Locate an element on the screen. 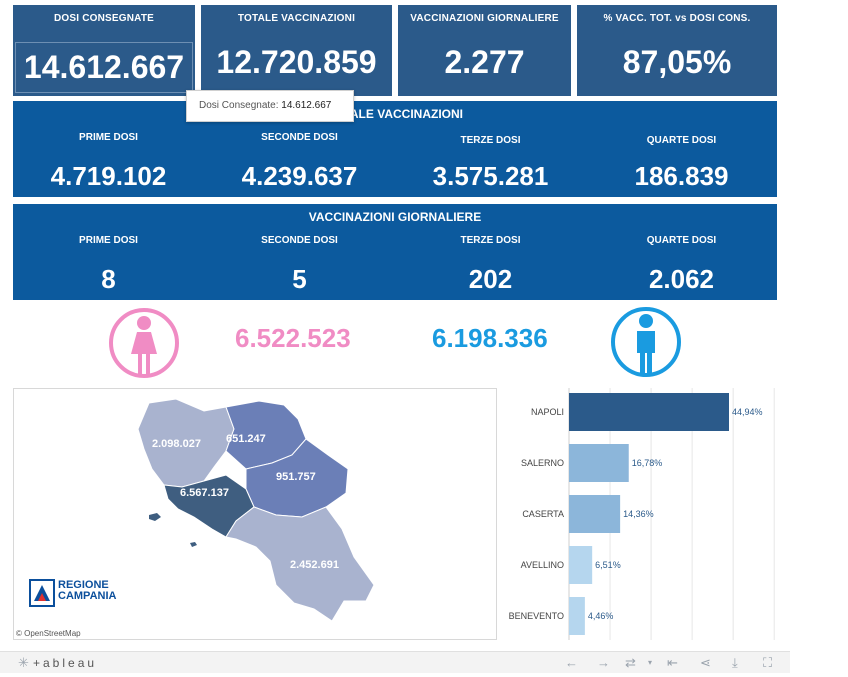 Image resolution: width=848 pixels, height=677 pixels. kpi-label: TOTALE VACCINAZIONI is located at coordinates (296, 18).